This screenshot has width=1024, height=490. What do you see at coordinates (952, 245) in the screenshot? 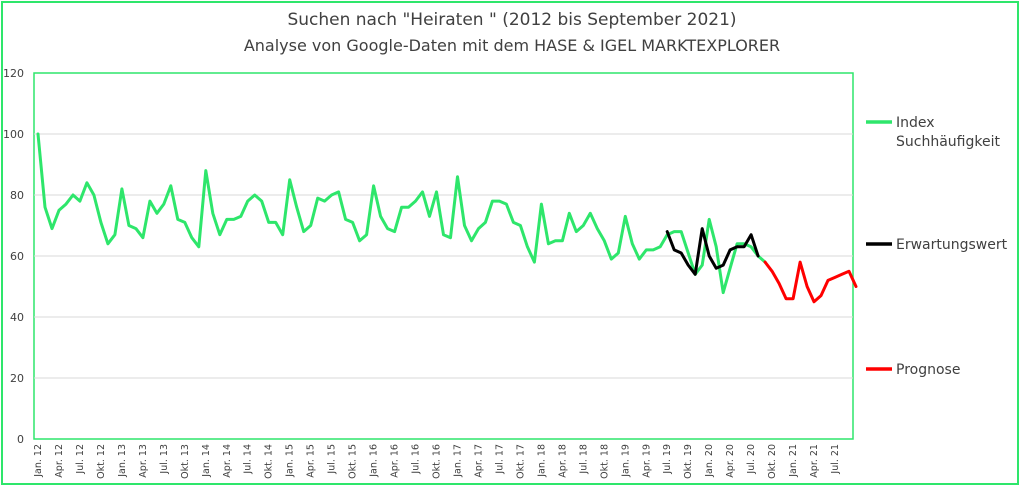
I see `legend-label: Erwartungswert` at bounding box center [952, 245].